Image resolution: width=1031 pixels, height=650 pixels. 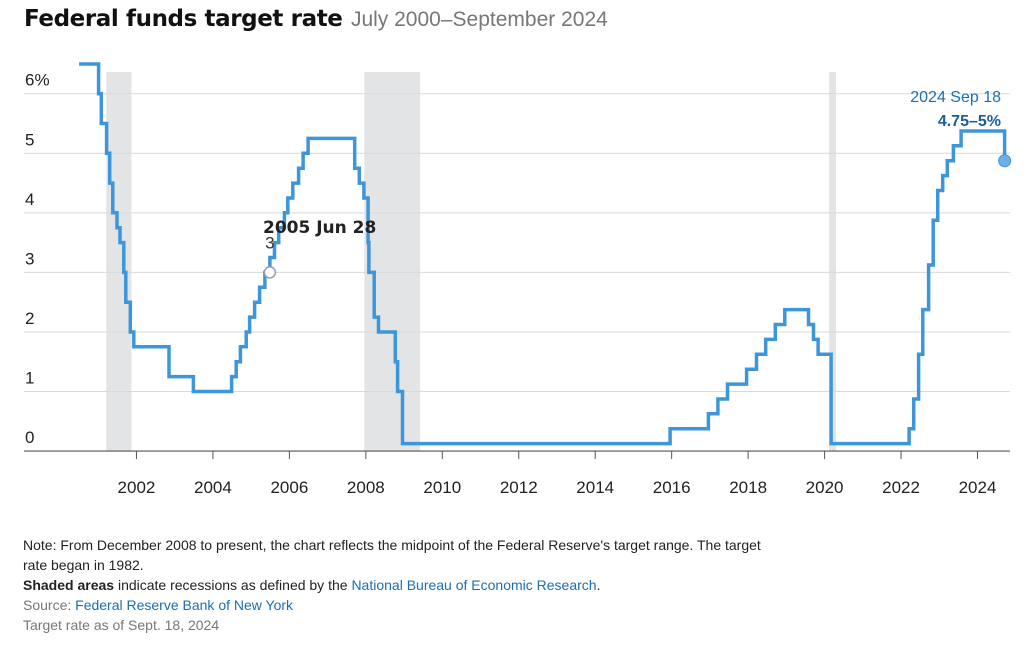 I want to click on hover-point-marker, so click(x=270, y=272).